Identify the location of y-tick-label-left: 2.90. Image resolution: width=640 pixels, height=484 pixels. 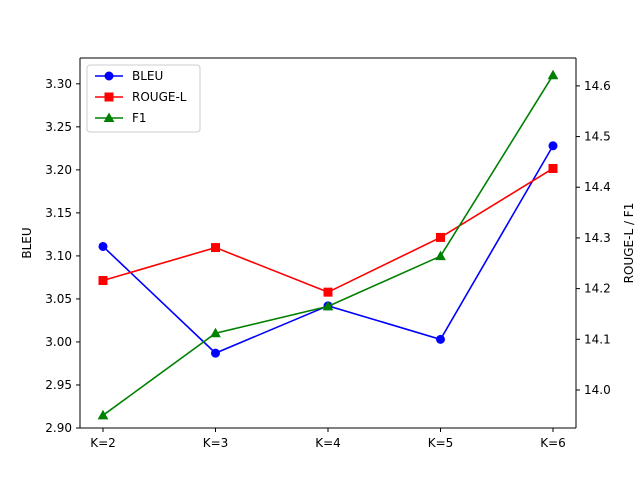
(58, 428).